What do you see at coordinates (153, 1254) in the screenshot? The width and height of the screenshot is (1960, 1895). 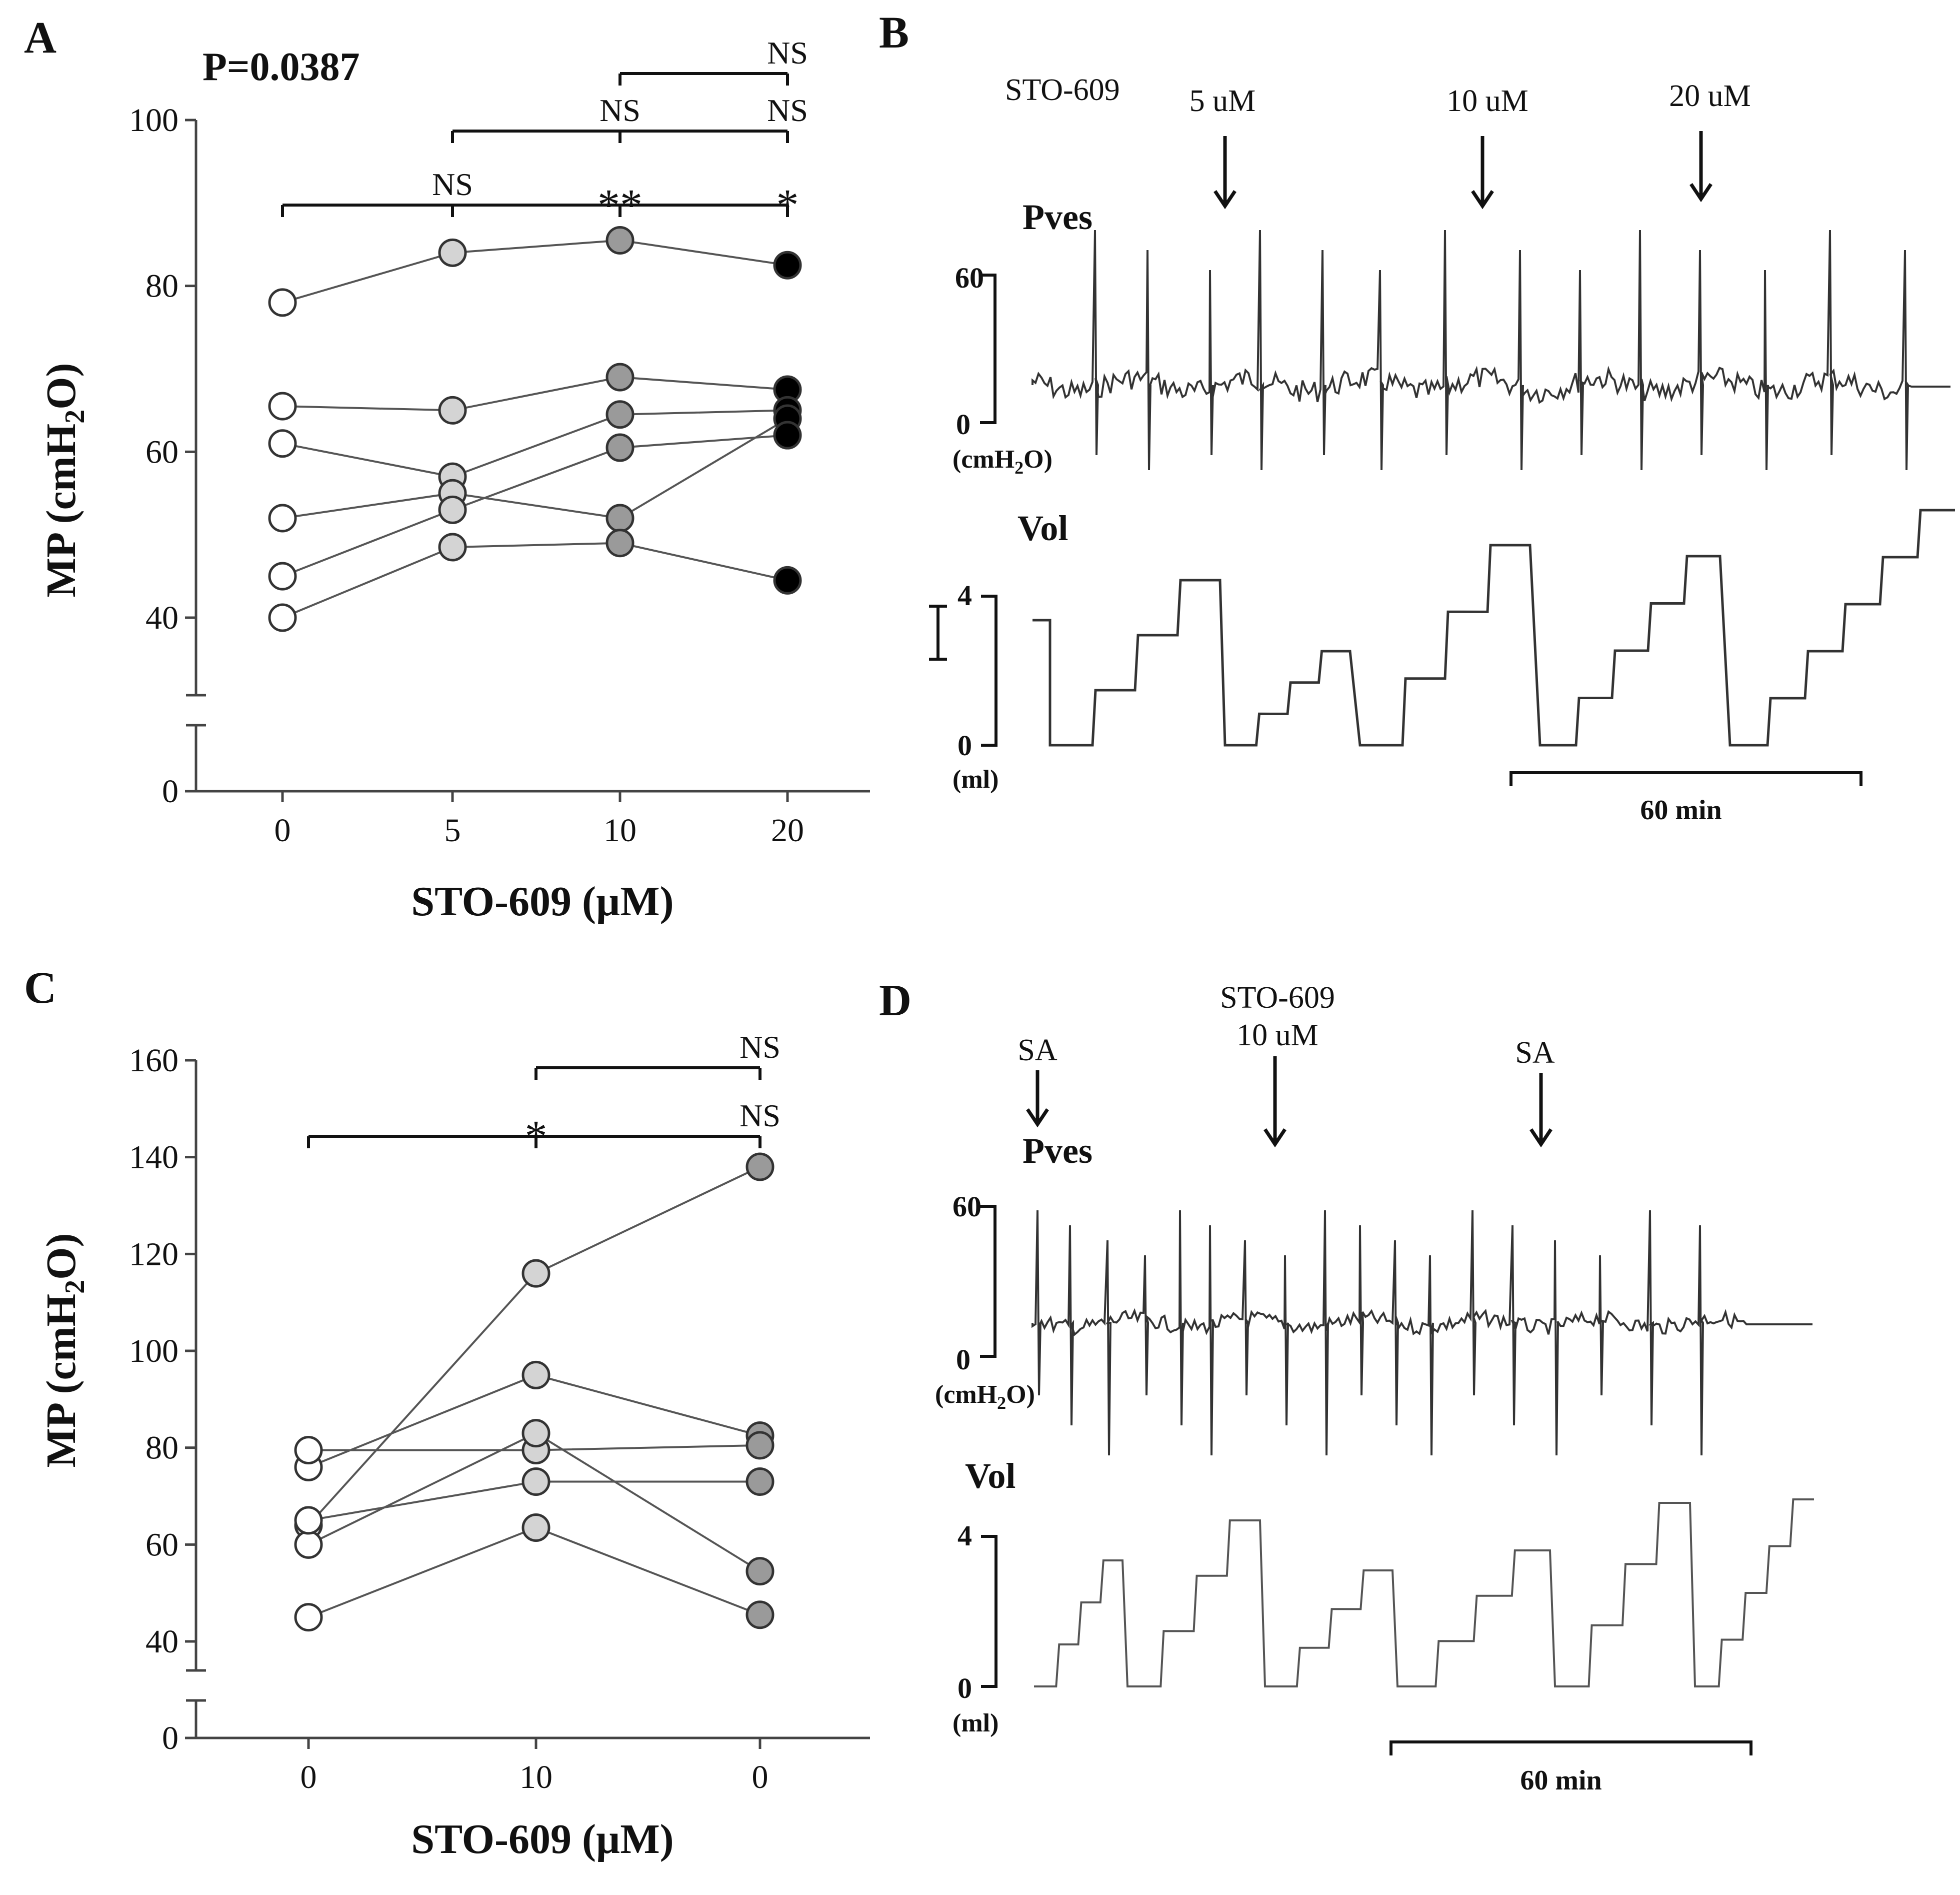 I see `y-tick-label: 120` at bounding box center [153, 1254].